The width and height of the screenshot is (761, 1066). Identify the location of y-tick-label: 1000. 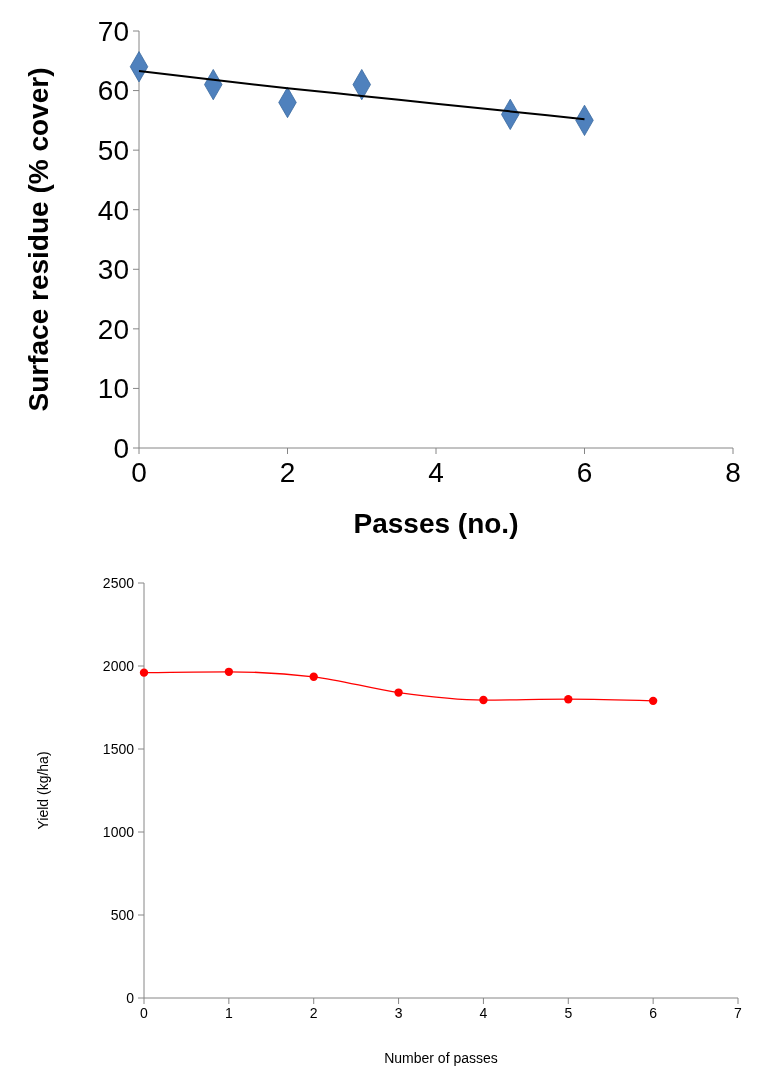
(118, 831).